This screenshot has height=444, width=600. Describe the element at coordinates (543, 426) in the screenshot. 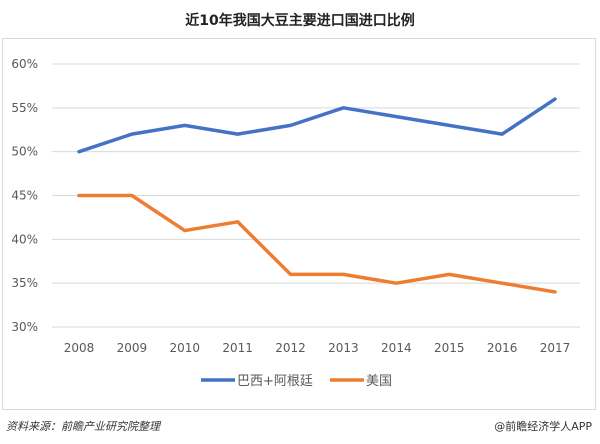

I see `credit: @前瞻经济学人APP` at that location.